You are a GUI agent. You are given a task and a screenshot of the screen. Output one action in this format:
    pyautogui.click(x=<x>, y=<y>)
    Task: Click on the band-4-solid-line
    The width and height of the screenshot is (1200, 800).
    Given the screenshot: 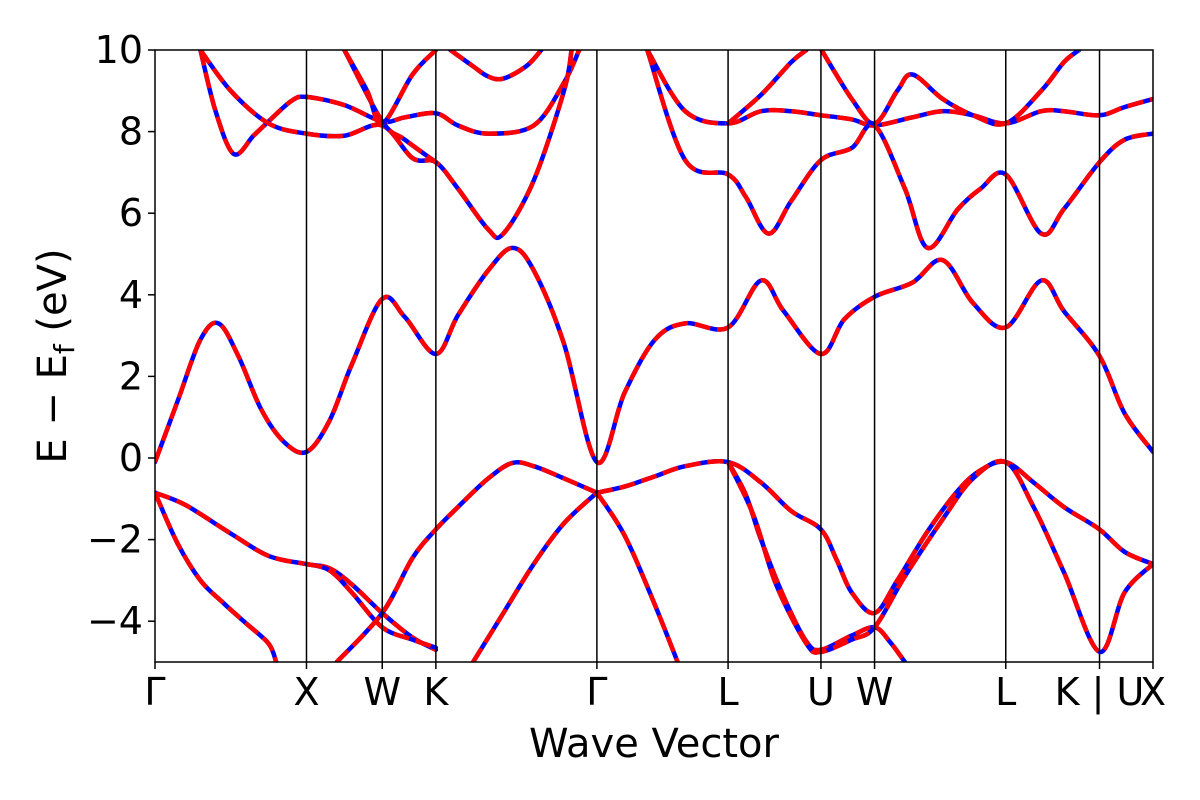 What is the action you would take?
    pyautogui.click(x=535, y=576)
    